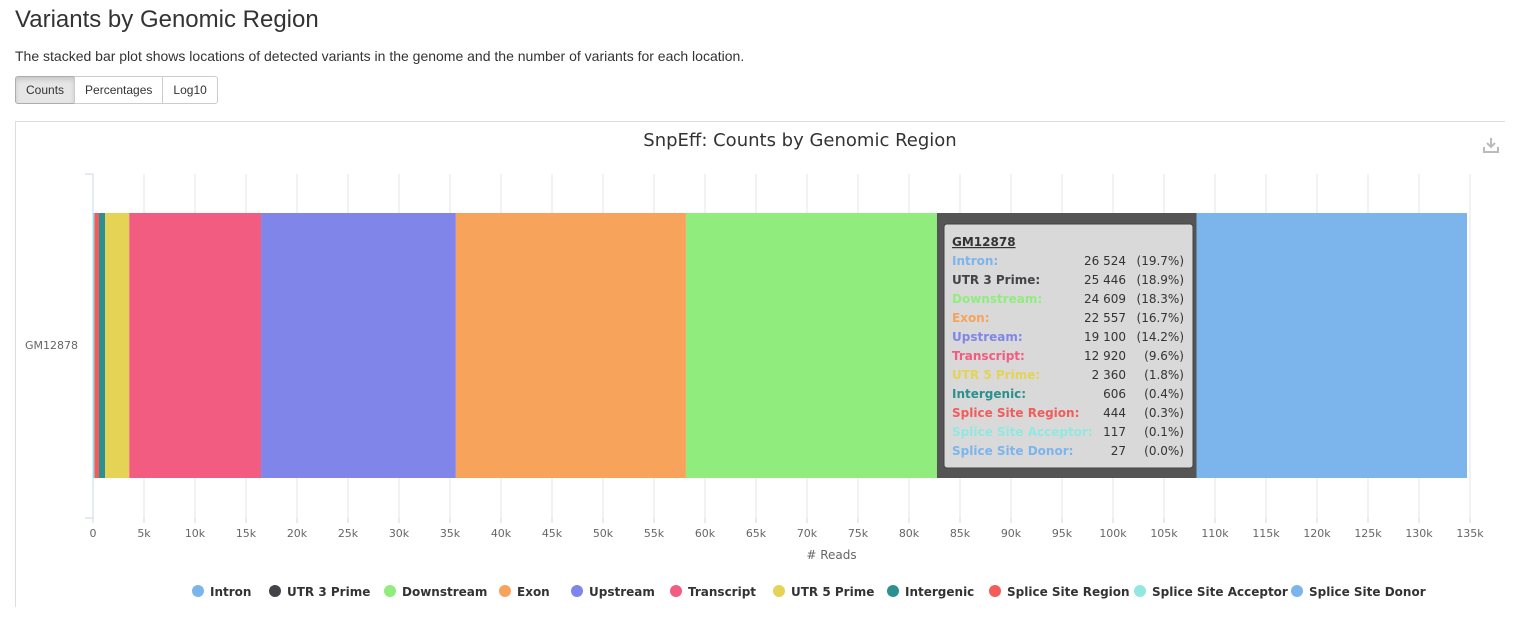 The image size is (1514, 634). I want to click on legend-label-utr-5-prime: UTR 5 Prime, so click(832, 592).